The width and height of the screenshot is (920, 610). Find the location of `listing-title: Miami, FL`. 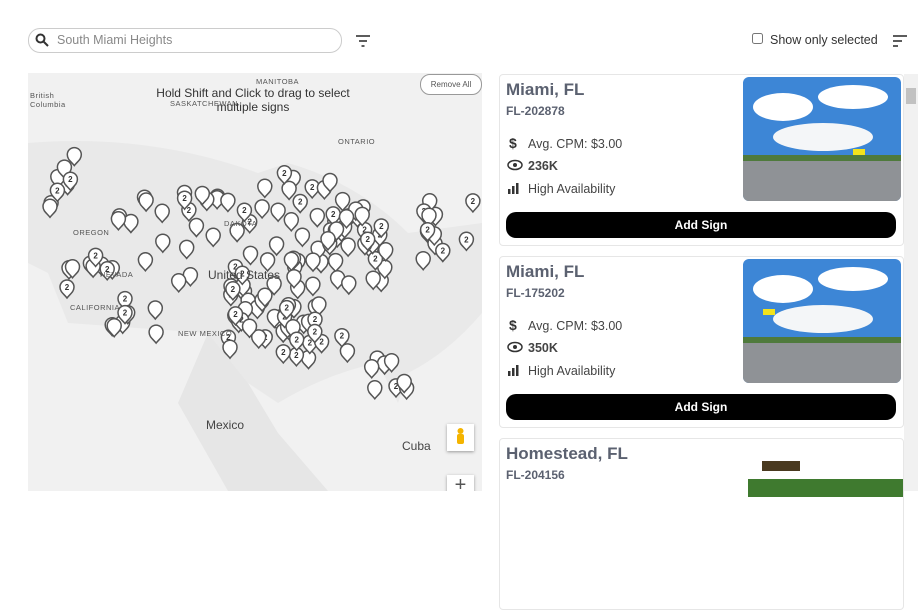

listing-title: Miami, FL is located at coordinates (545, 89).